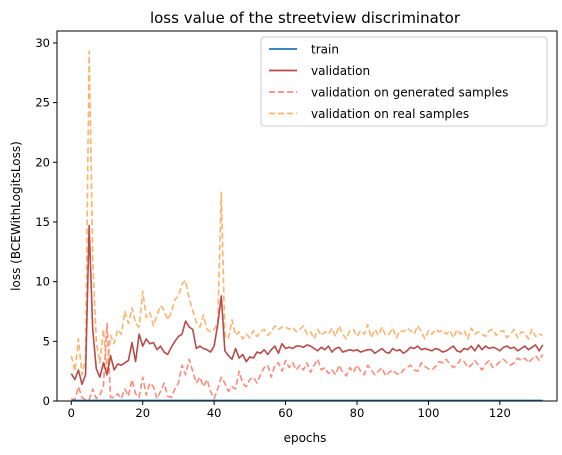  Describe the element at coordinates (428, 413) in the screenshot. I see `x-tick-label: 100` at that location.